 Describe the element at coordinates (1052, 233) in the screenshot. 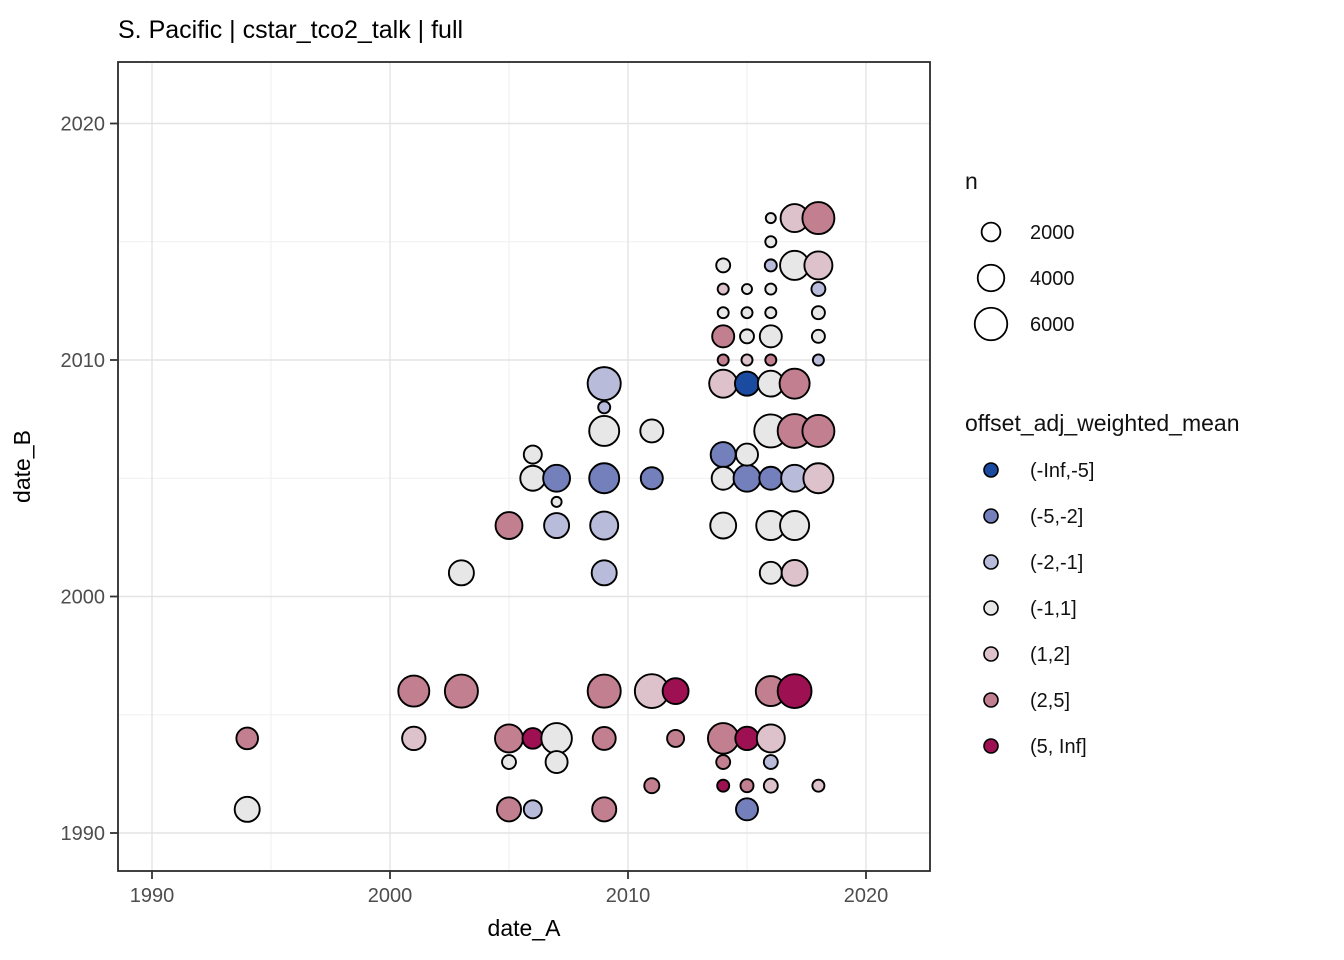

I see `size-legend-label: 2000` at that location.